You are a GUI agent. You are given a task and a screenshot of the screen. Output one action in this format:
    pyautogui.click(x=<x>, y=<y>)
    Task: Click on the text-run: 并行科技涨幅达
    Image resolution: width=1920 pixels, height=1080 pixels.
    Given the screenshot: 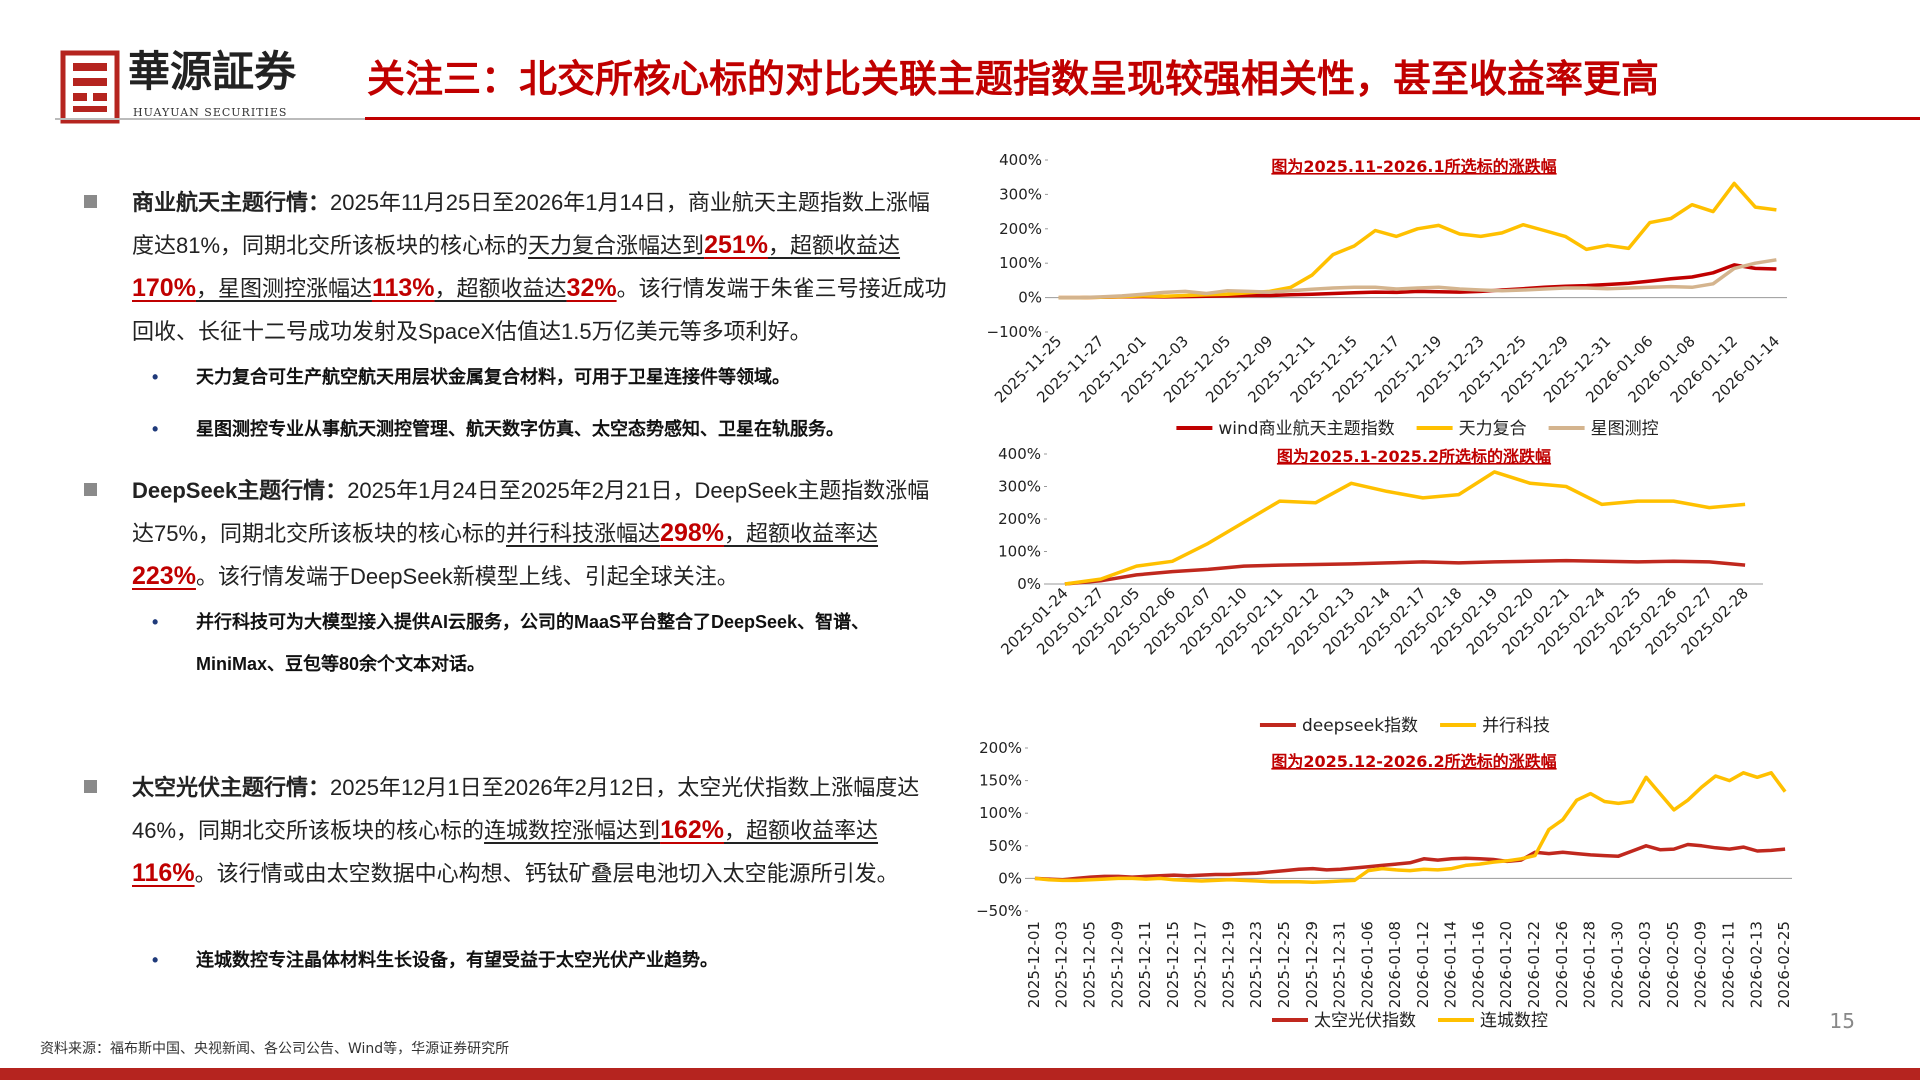 What is the action you would take?
    pyautogui.click(x=583, y=533)
    